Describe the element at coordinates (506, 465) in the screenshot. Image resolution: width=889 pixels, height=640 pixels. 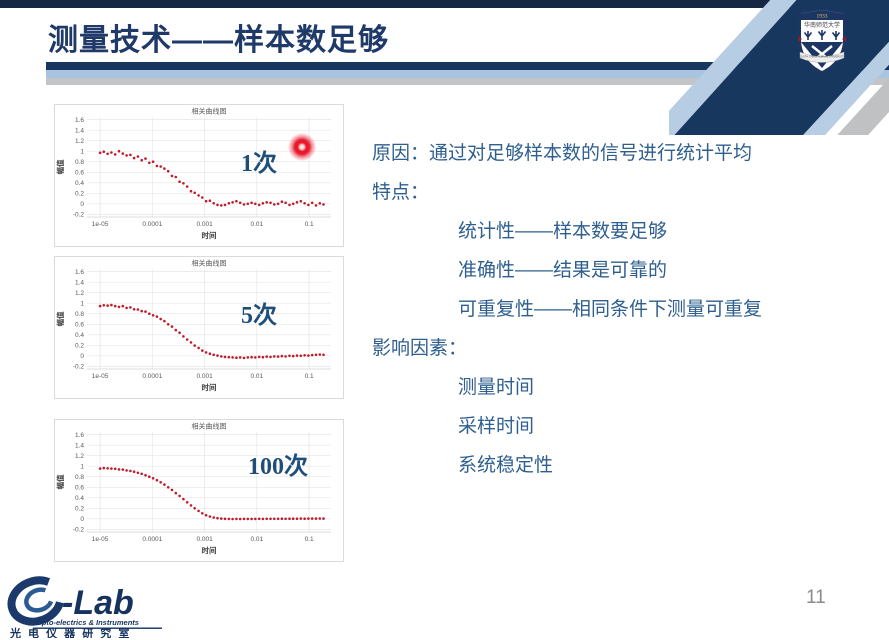
I see `content-line: 系统稳定性` at that location.